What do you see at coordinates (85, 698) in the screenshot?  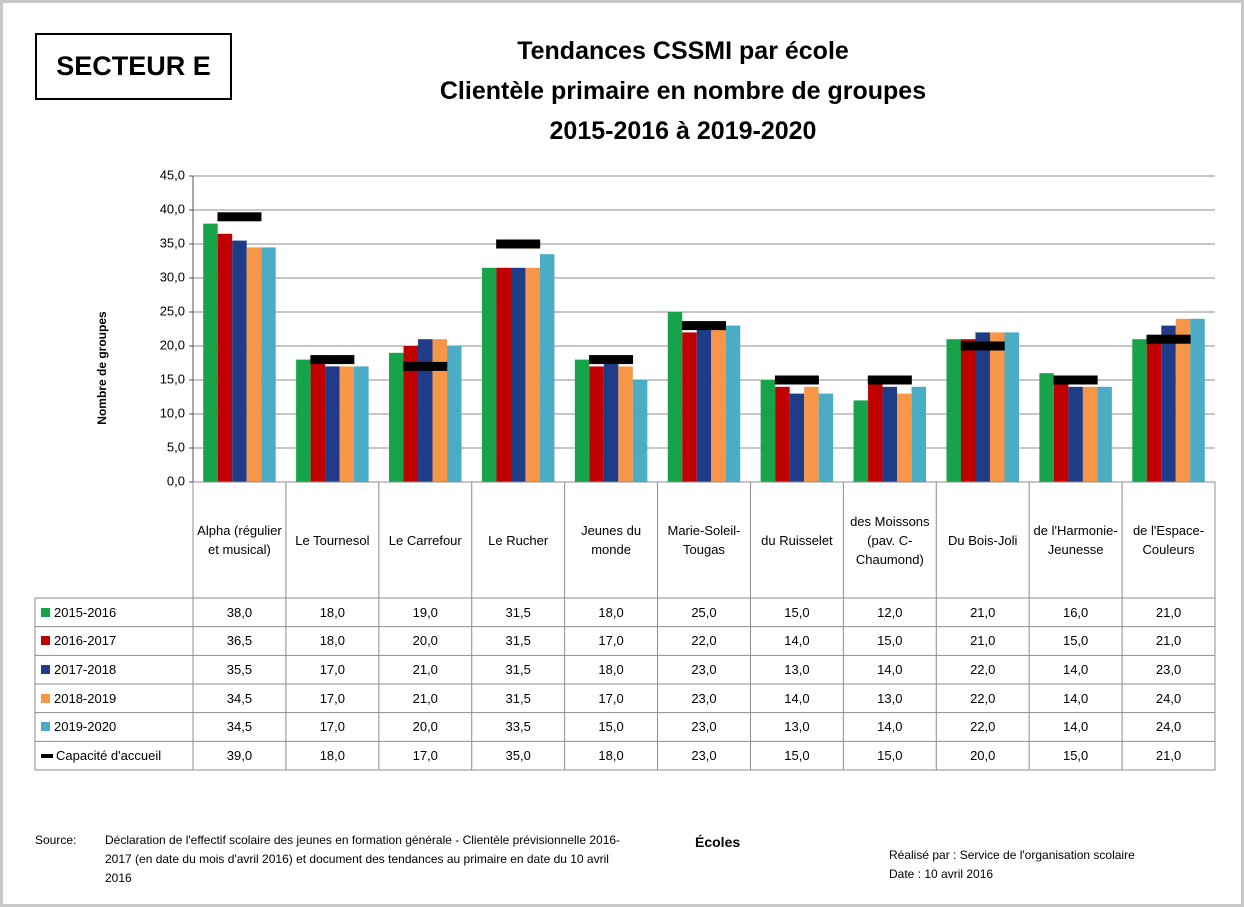 I see `legend-label: 2018-2019` at bounding box center [85, 698].